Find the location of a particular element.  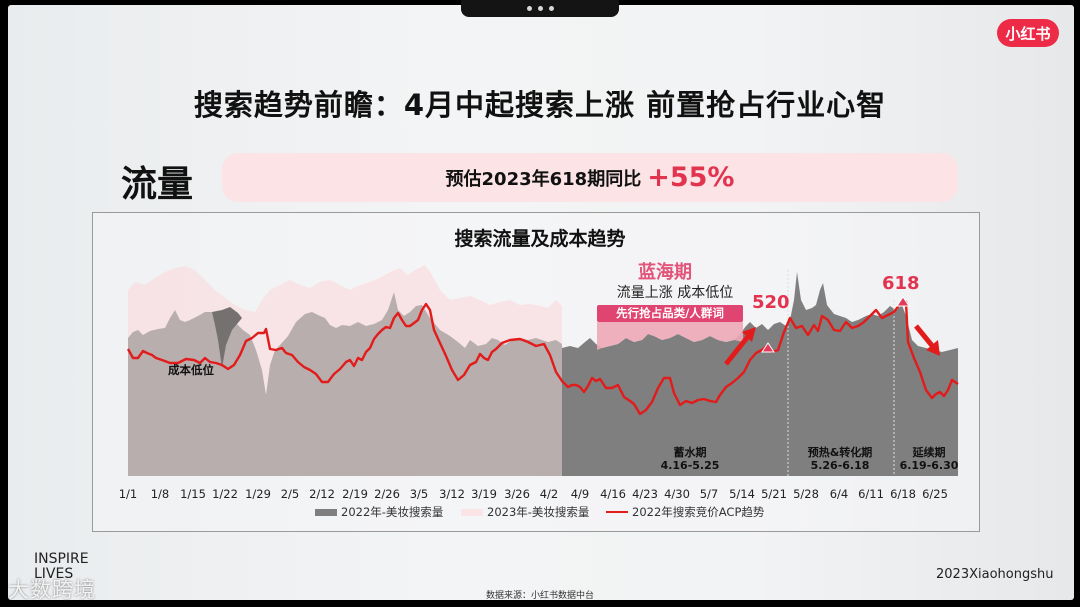

x-tick: 1/29 is located at coordinates (258, 494).